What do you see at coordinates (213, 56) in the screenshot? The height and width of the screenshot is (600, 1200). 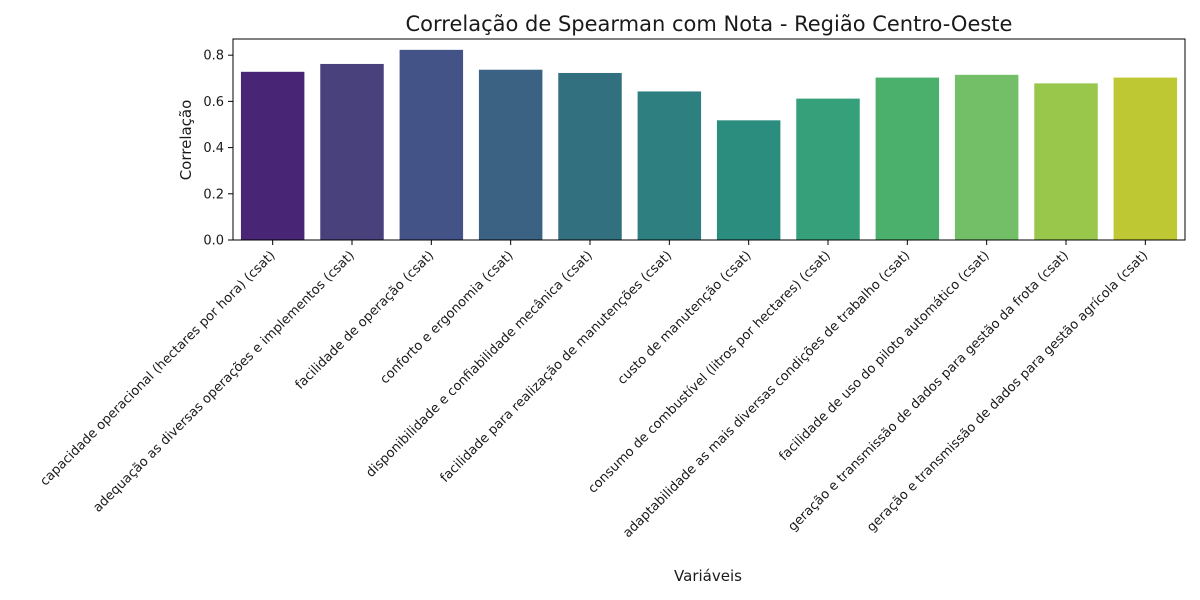 I see `y-tick-label: 0.8` at bounding box center [213, 56].